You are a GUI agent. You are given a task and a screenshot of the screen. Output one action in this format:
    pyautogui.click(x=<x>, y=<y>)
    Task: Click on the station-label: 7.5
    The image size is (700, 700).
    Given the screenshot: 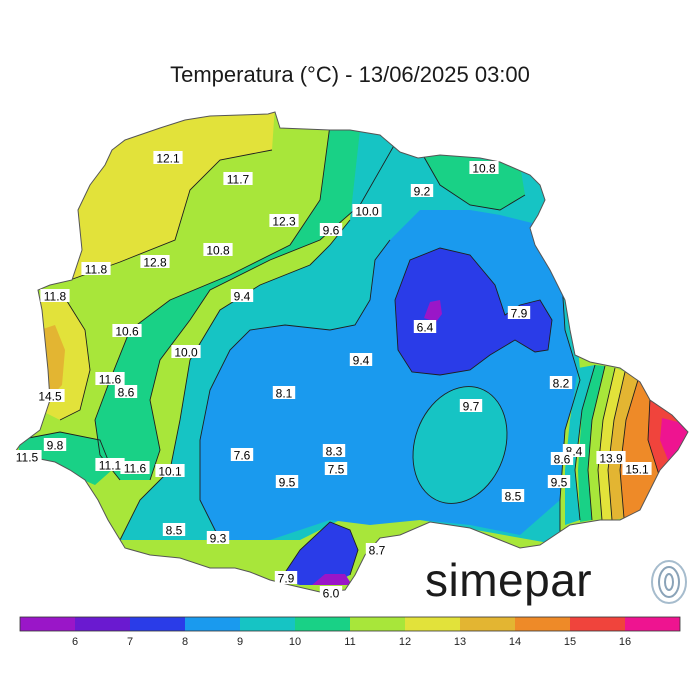 What is the action you would take?
    pyautogui.click(x=336, y=469)
    